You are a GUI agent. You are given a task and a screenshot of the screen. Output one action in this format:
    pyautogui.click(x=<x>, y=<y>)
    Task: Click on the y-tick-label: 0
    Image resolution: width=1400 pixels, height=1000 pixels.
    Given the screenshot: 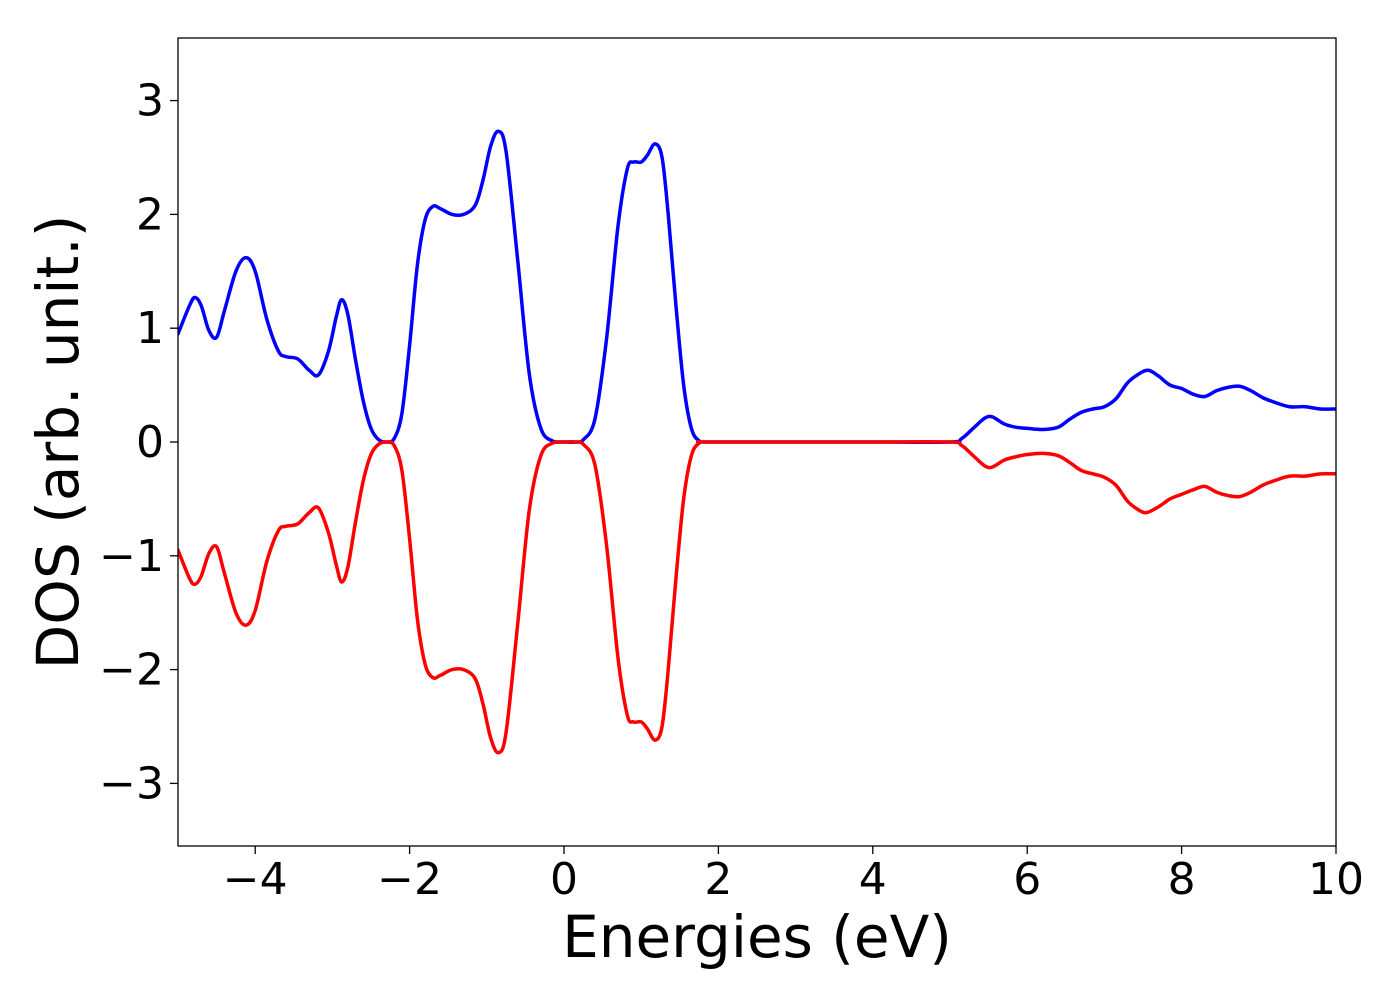 What is the action you would take?
    pyautogui.click(x=150, y=442)
    